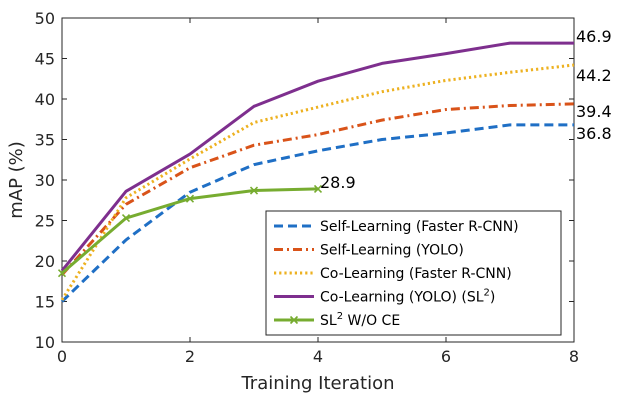 This screenshot has height=395, width=617. I want to click on x-tick-label: 0, so click(62, 356).